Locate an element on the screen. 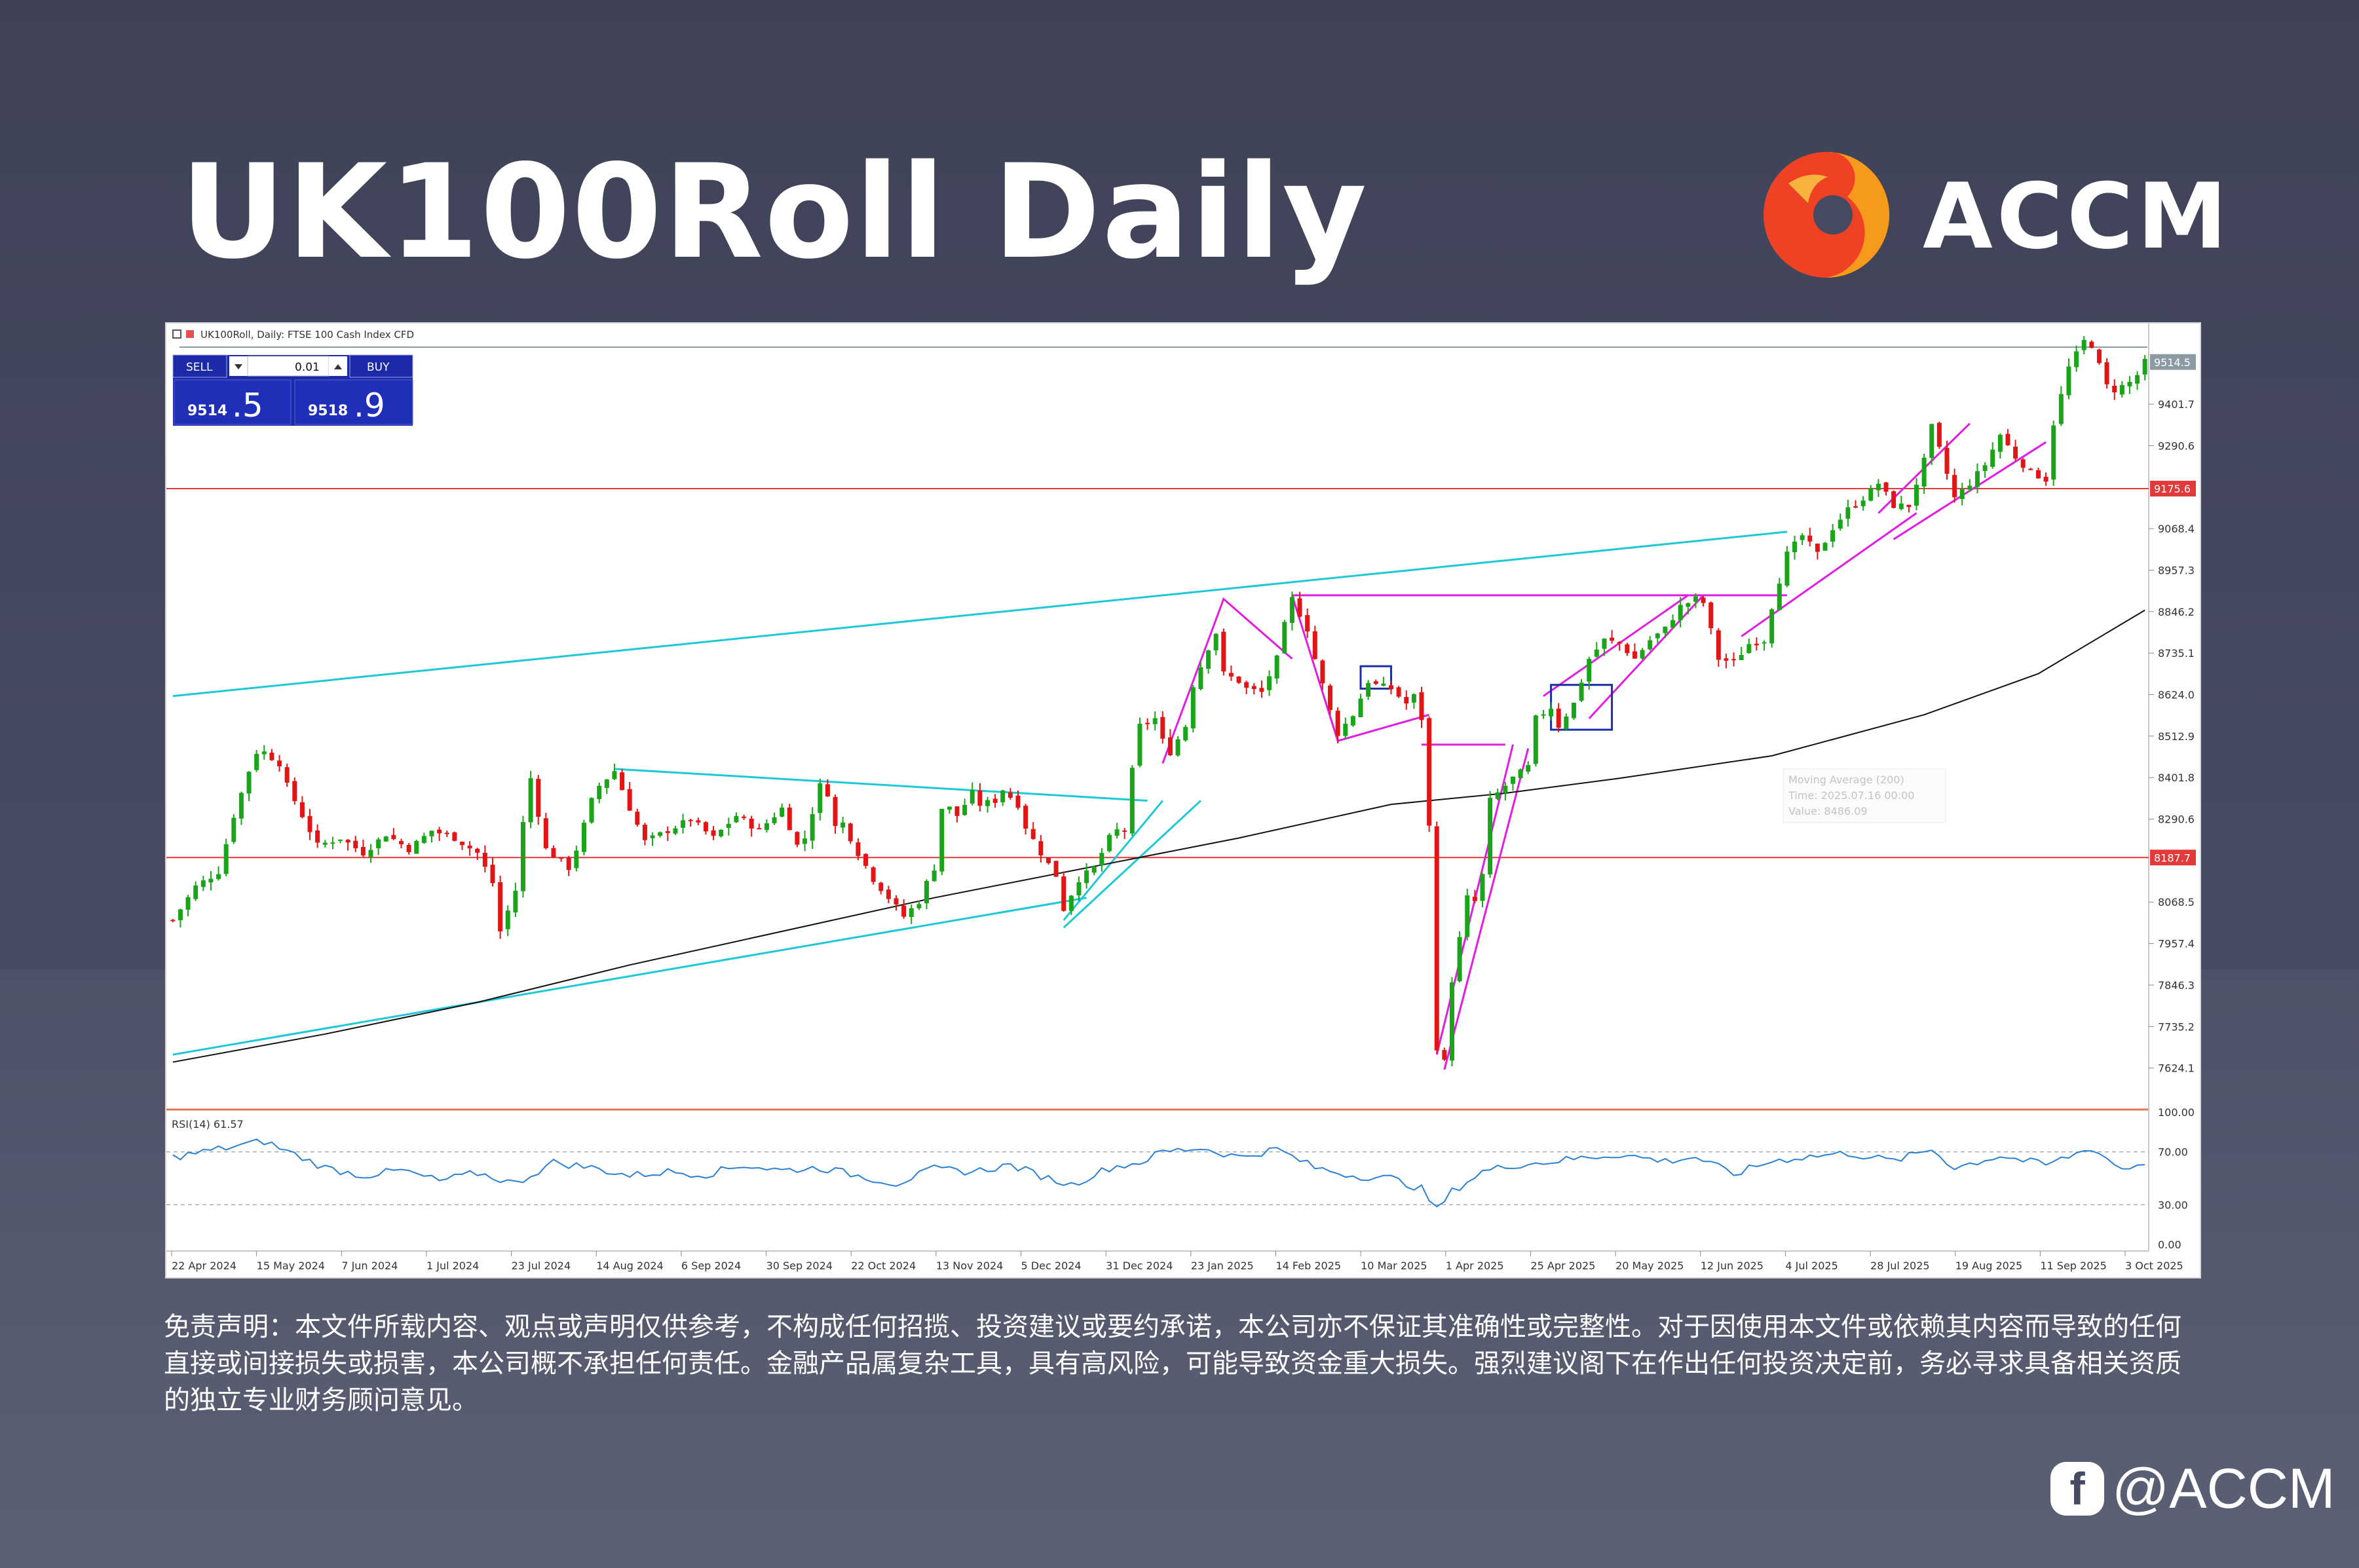  x-tick-label: 1 Apr 2025 is located at coordinates (1475, 1266).